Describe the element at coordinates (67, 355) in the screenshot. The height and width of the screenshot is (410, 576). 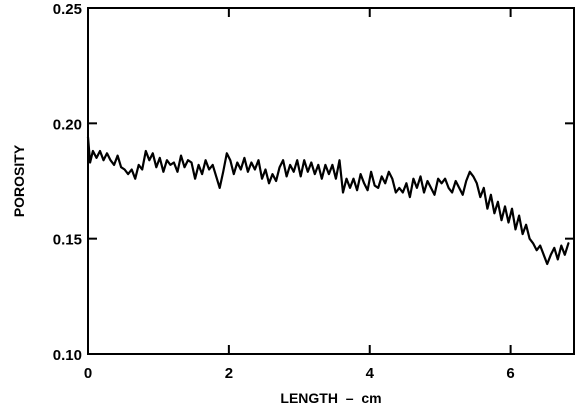
I see `y-tick-label: 0.10` at that location.